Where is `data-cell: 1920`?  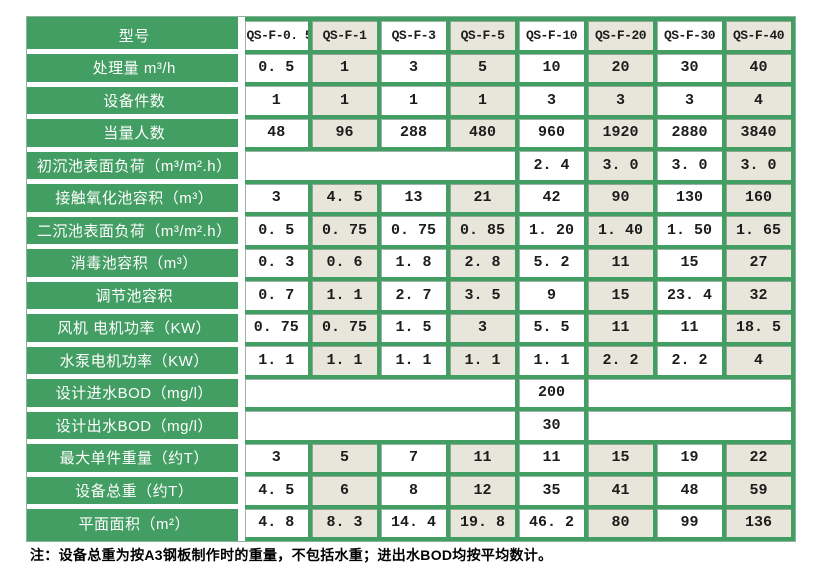 data-cell: 1920 is located at coordinates (620, 132).